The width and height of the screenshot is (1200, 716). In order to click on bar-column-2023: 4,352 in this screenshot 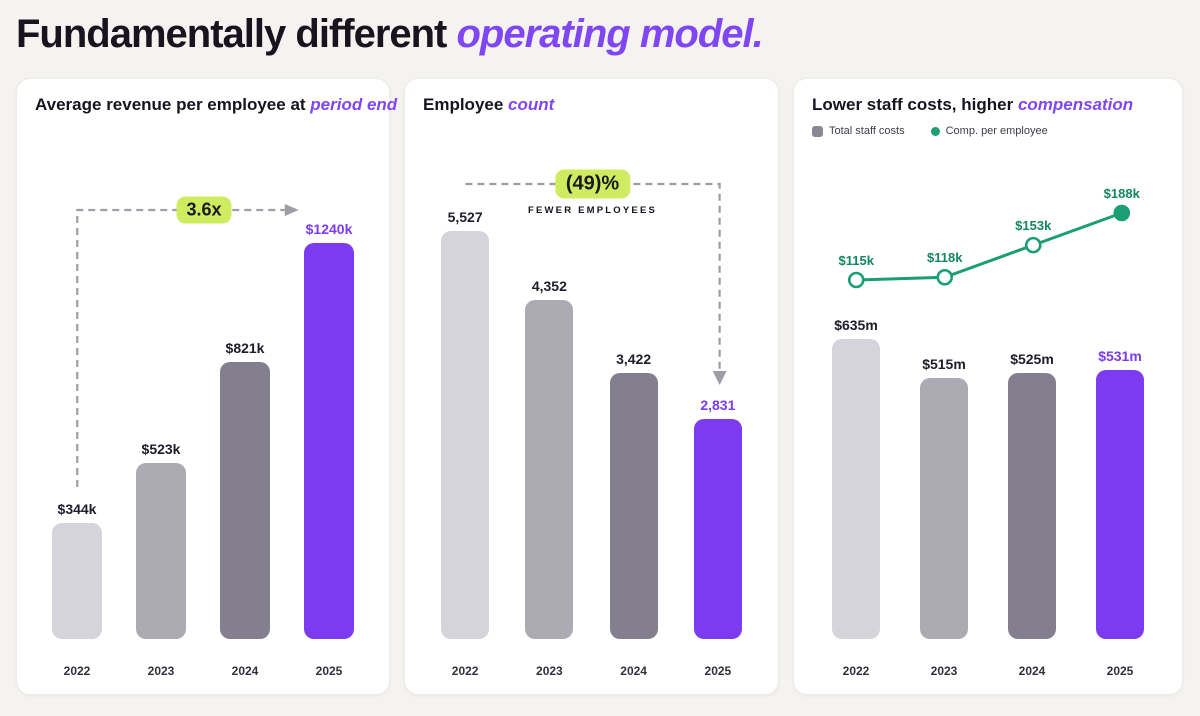, I will do `click(549, 424)`.